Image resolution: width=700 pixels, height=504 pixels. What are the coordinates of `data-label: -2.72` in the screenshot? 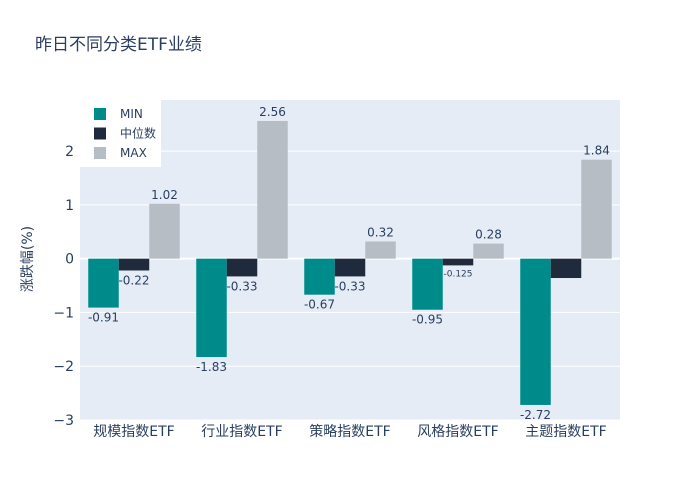 It's located at (535, 415).